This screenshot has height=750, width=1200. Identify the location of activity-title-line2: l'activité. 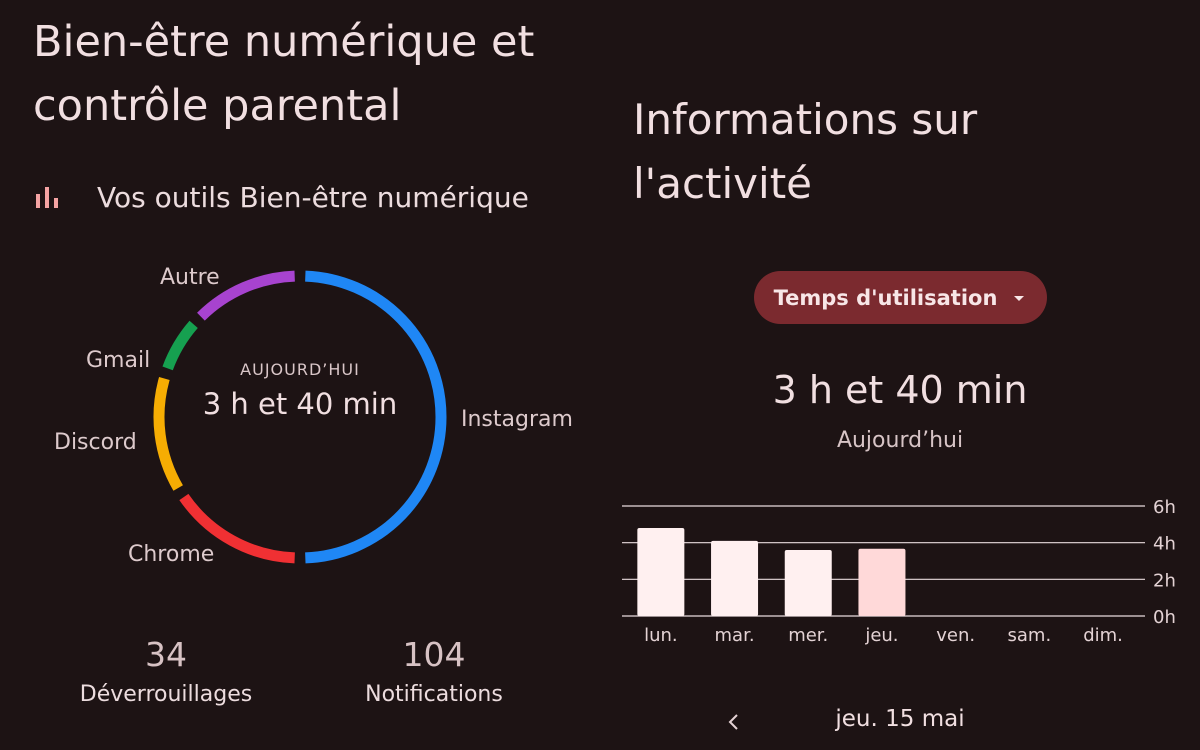
(723, 183).